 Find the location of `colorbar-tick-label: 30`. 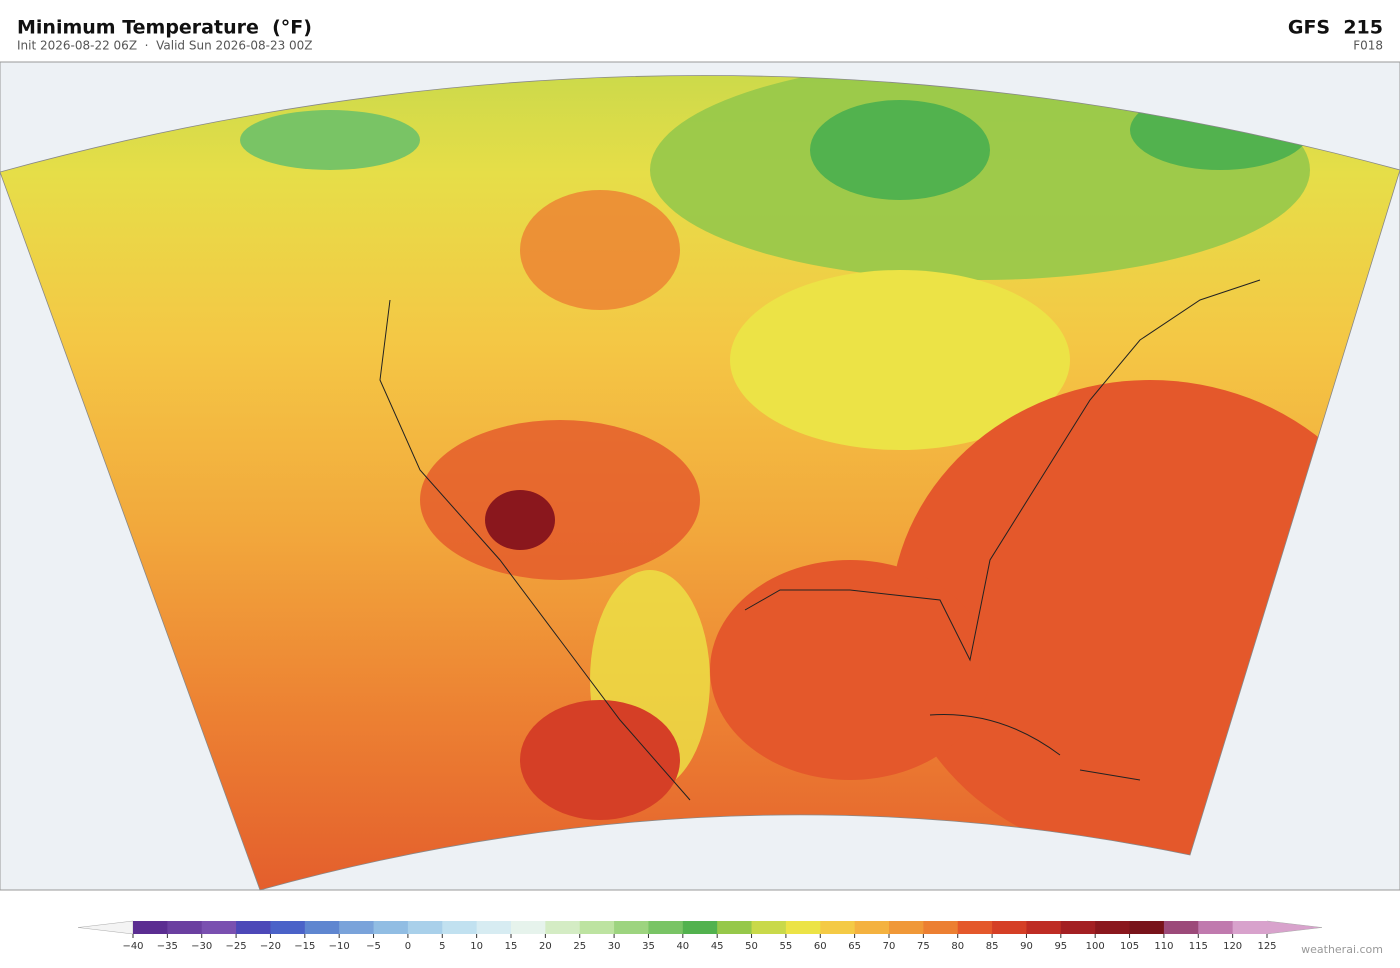

colorbar-tick-label: 30 is located at coordinates (614, 946).